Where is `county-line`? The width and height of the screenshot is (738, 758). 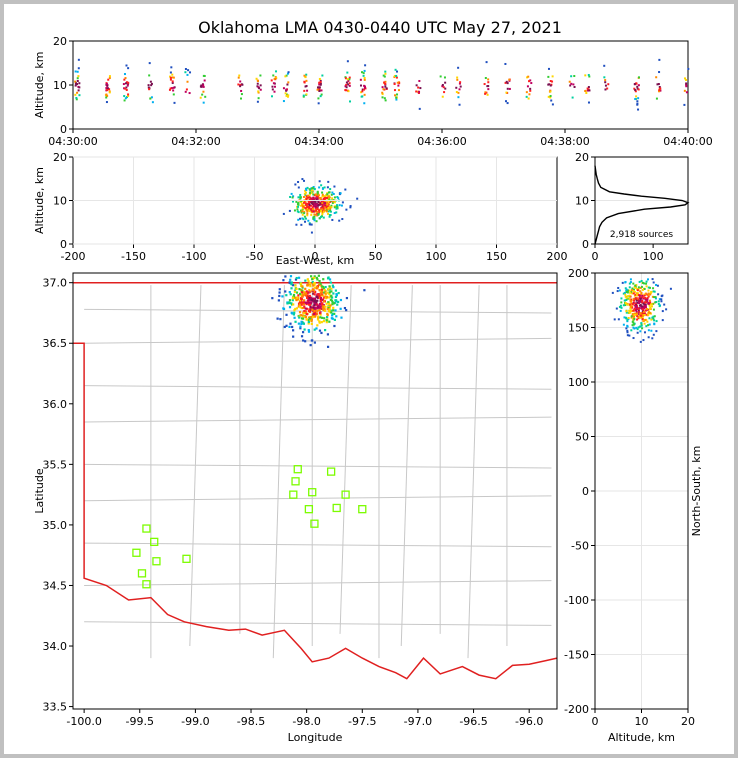
county-line is located at coordinates (406, 466).